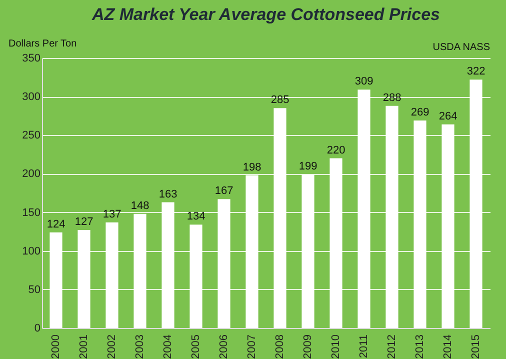 The width and height of the screenshot is (506, 359). I want to click on data-label: 163, so click(168, 194).